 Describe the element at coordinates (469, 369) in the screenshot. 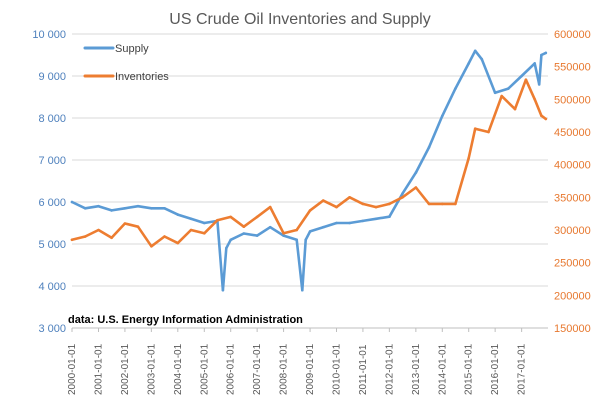

I see `x-tick-label: 2015-01-01` at that location.